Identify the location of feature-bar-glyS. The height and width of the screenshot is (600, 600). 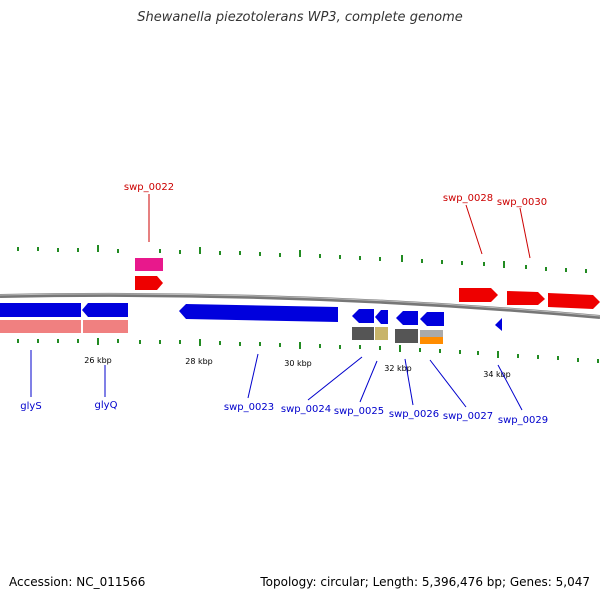
(40, 326).